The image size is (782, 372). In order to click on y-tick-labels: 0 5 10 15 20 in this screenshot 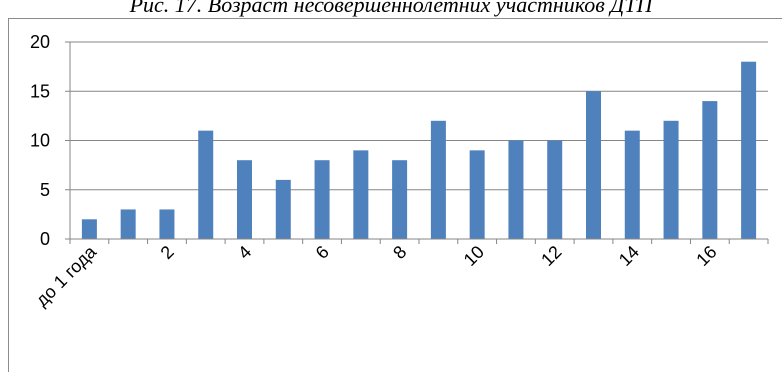, I will do `click(40, 140)`.